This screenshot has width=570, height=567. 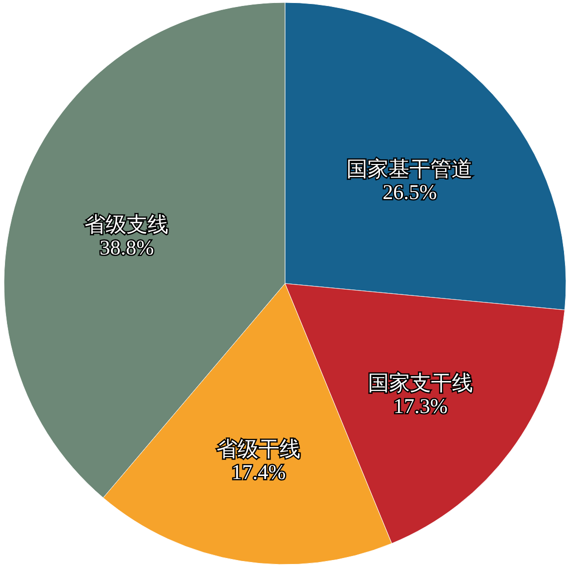 I want to click on data-label: 26.5%, so click(x=409, y=192).